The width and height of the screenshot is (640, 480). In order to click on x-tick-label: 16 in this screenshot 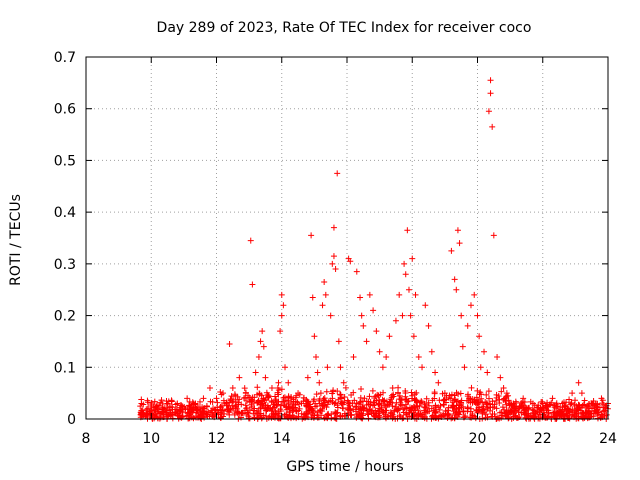, I will do `click(347, 439)`.